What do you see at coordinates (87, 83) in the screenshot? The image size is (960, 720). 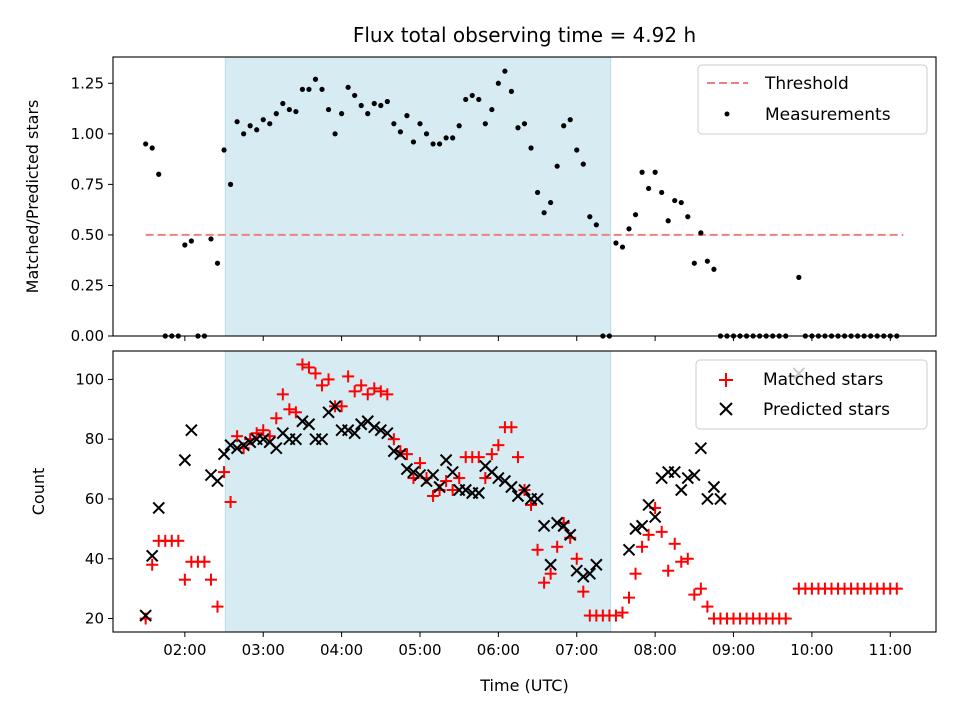 I see `y-tick-label: 1.25` at bounding box center [87, 83].